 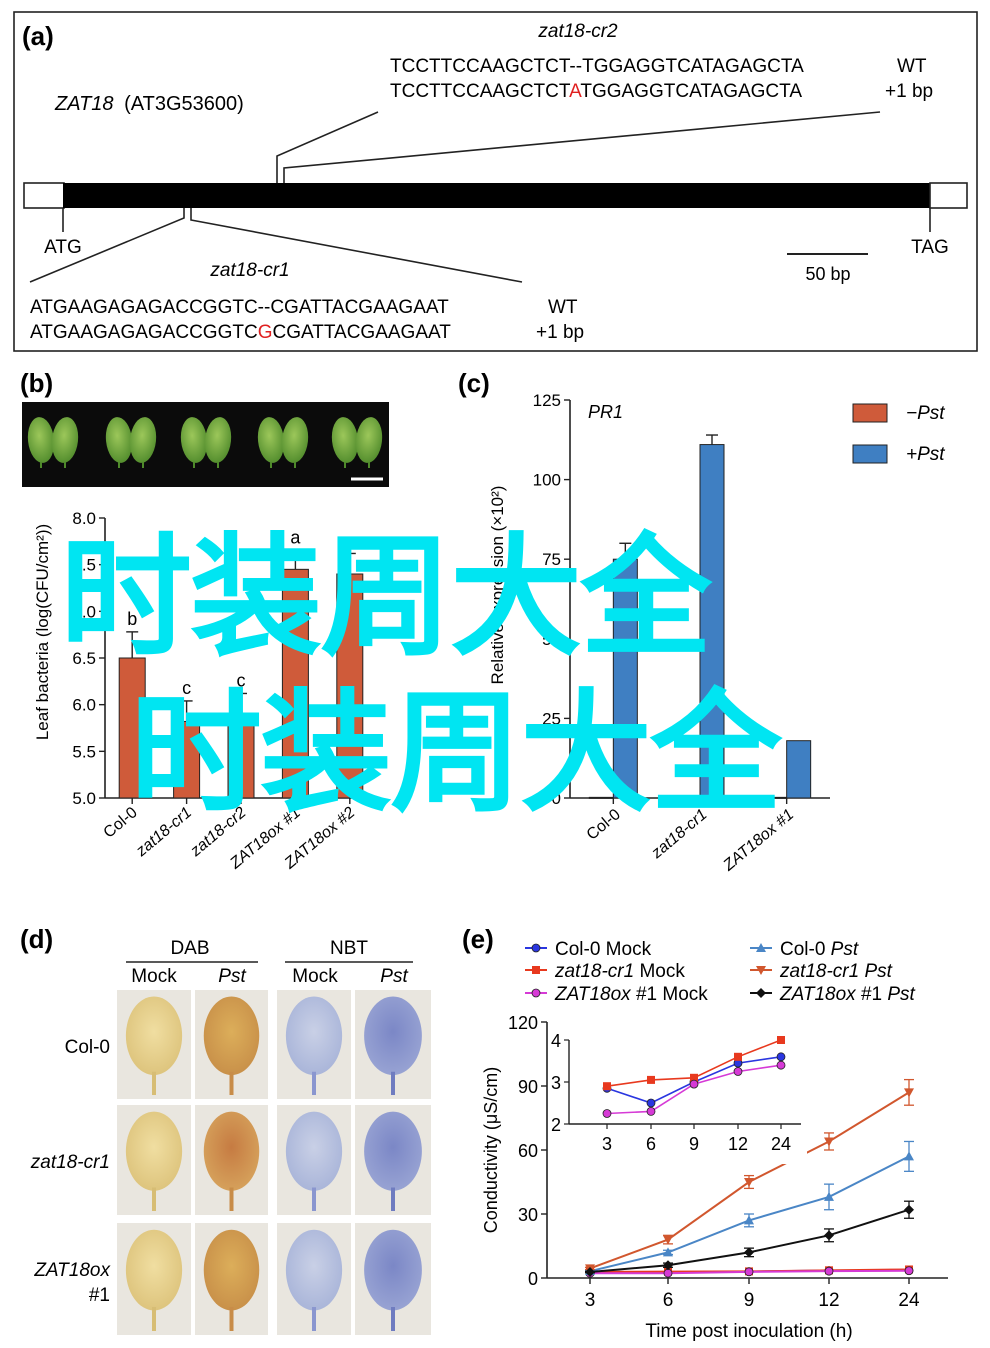 I want to click on c-y-tick-label: 25, so click(x=551, y=718).